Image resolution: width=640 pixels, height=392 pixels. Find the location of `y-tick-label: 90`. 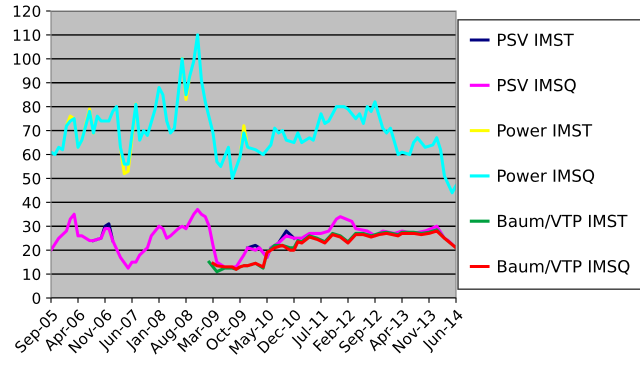

y-tick-label: 90 is located at coordinates (31, 83).